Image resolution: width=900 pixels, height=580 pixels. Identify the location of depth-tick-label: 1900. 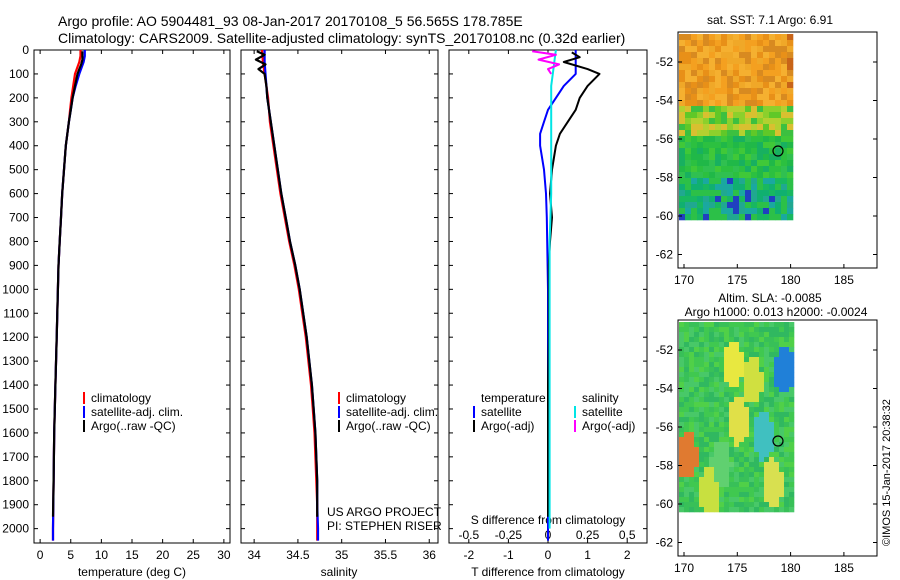
(15, 505).